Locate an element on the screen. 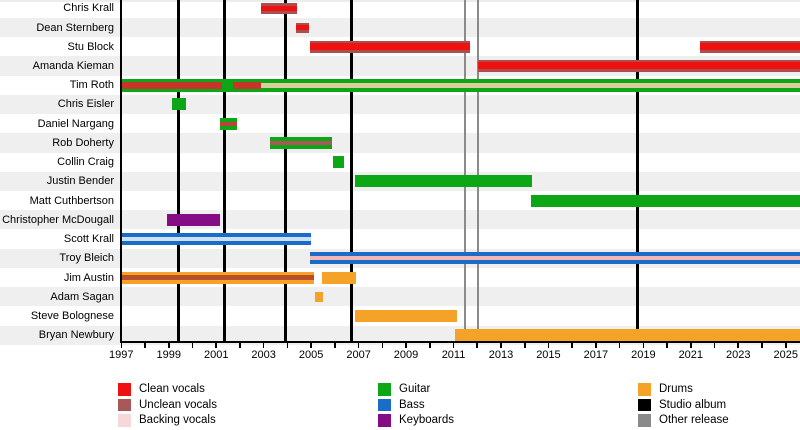 This screenshot has width=800, height=430. legend-swatch-keyboards is located at coordinates (384, 420).